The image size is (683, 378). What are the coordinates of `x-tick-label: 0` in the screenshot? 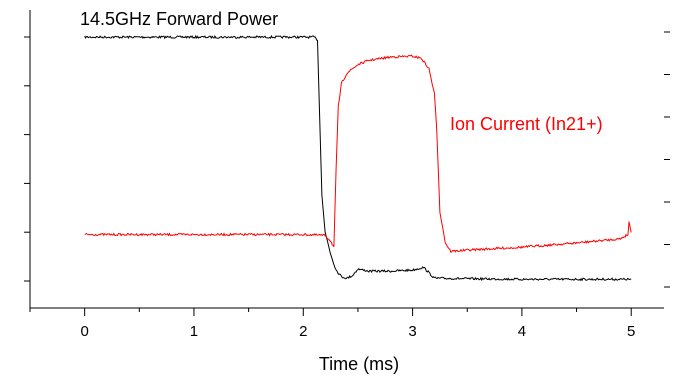 It's located at (84, 331).